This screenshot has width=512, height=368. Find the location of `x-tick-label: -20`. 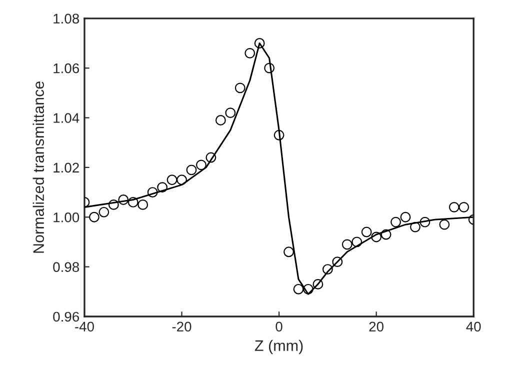

x-tick-label: -20 is located at coordinates (182, 327).